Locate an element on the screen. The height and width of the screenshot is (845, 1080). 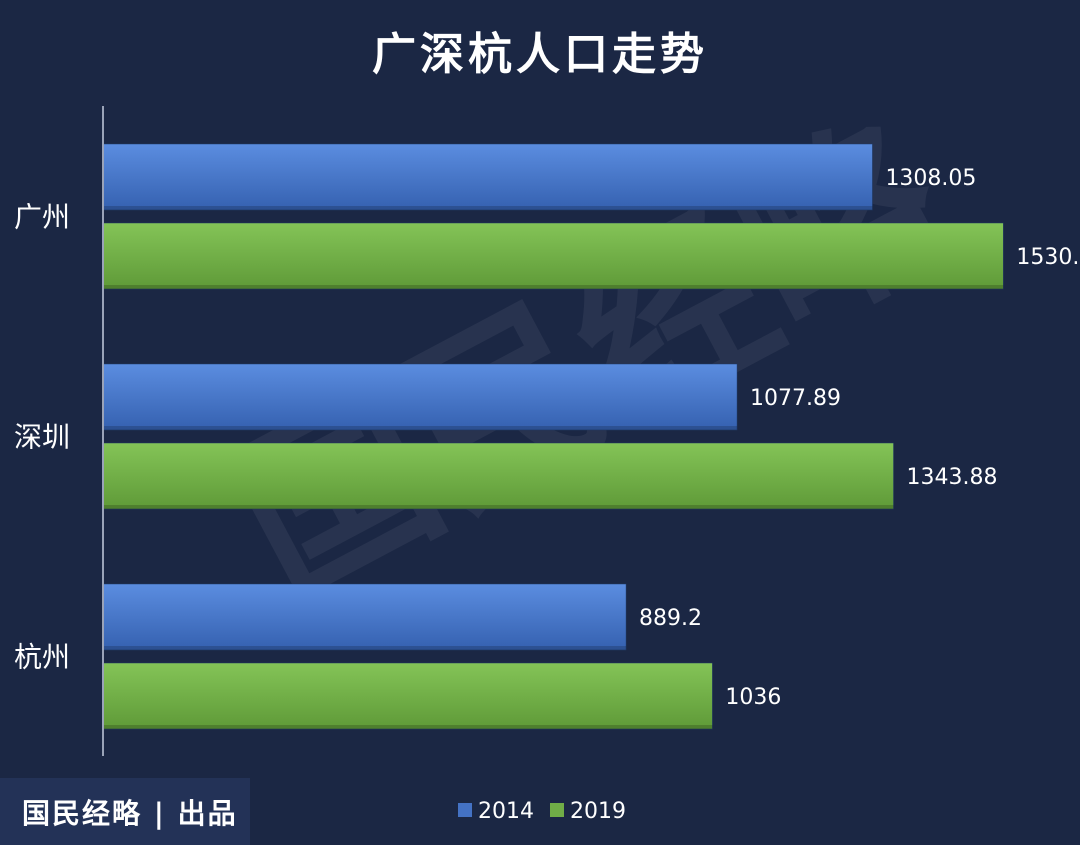
footer-brand-panel is located at coordinates (125, 811).